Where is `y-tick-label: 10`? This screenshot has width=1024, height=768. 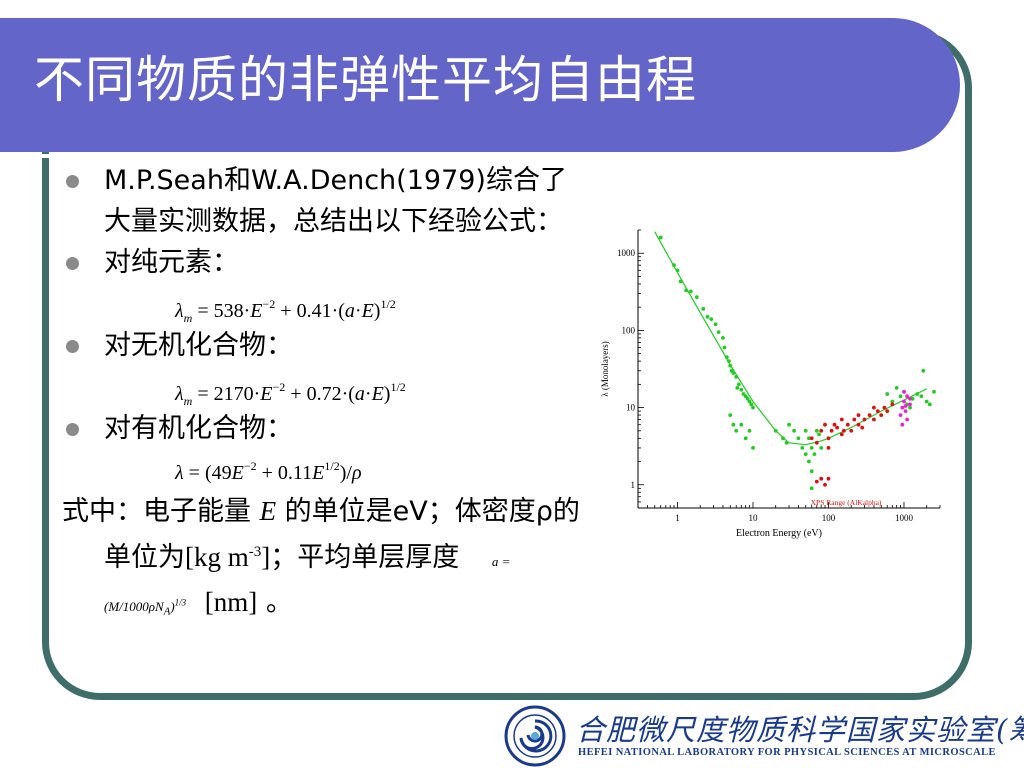 y-tick-label: 10 is located at coordinates (631, 408).